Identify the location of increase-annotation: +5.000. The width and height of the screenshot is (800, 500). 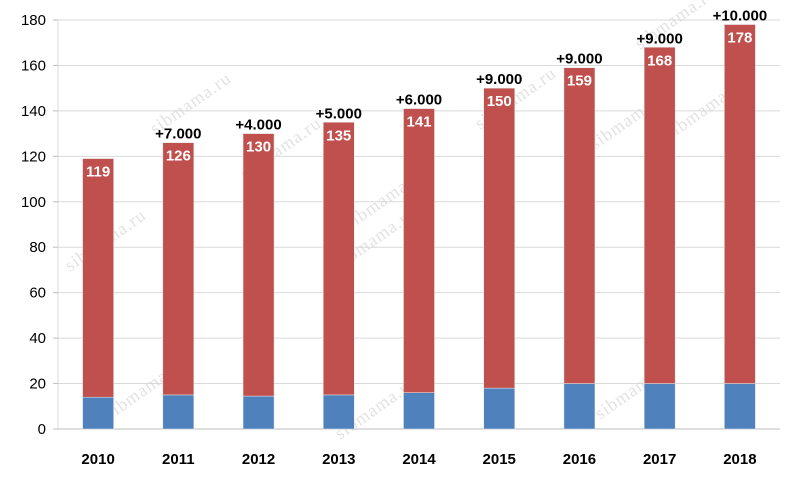
(339, 113).